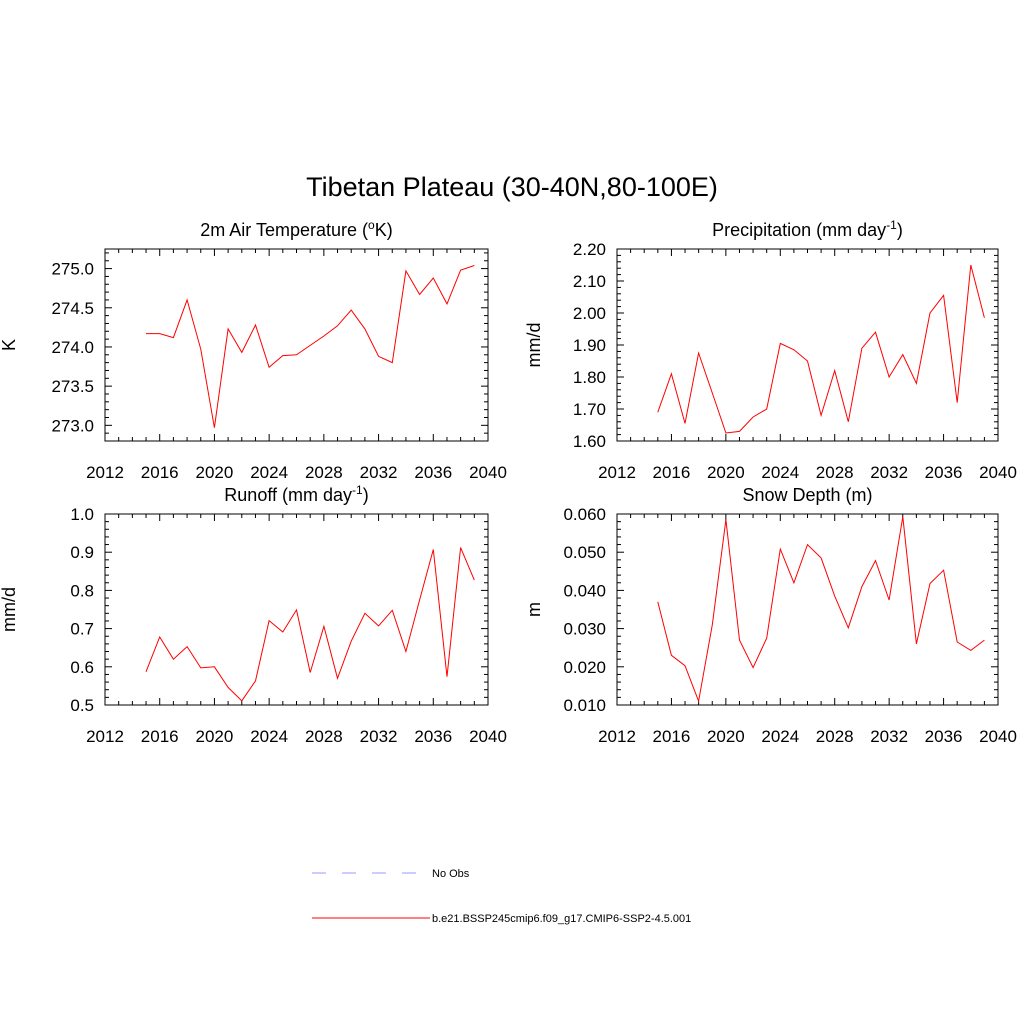  I want to click on y-tick-label: 1.80, so click(589, 377).